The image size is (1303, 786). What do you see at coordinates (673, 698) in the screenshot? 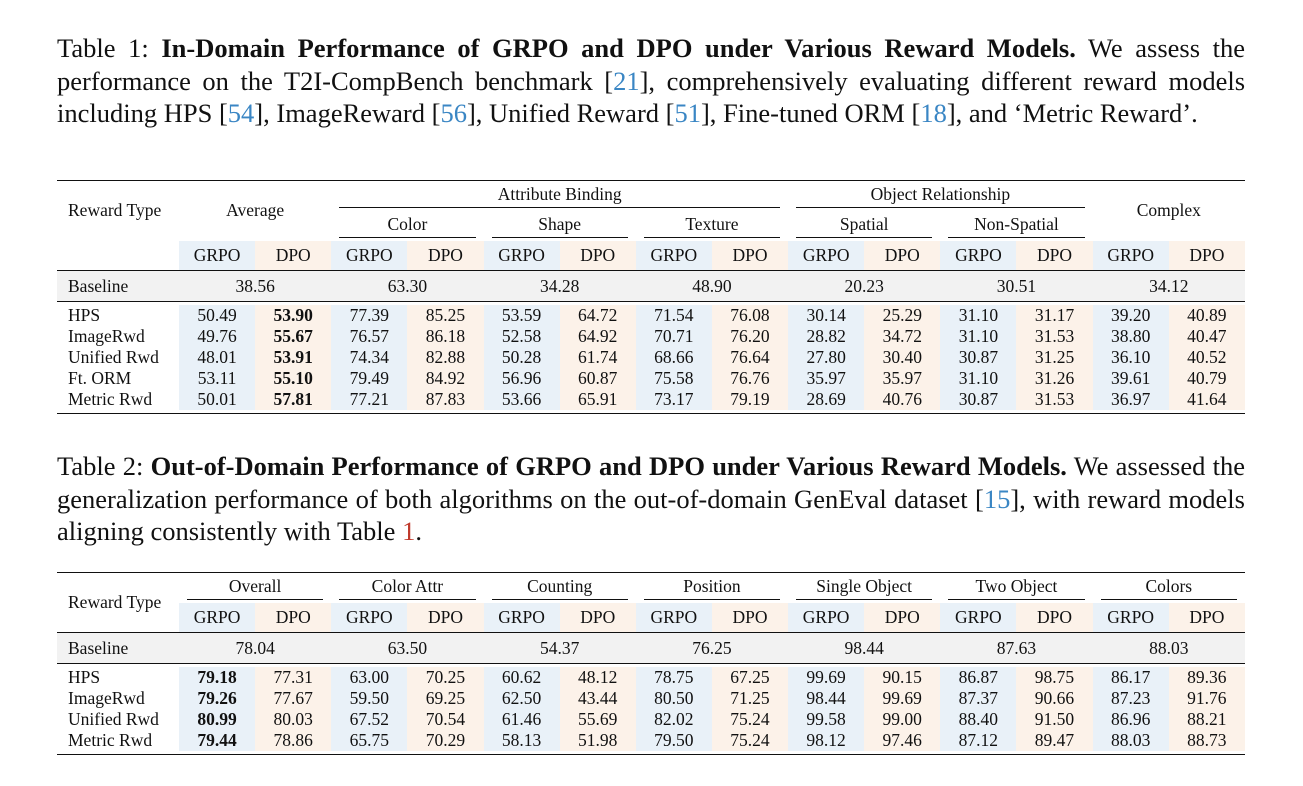
I see `table-cell: 80.50` at bounding box center [673, 698].